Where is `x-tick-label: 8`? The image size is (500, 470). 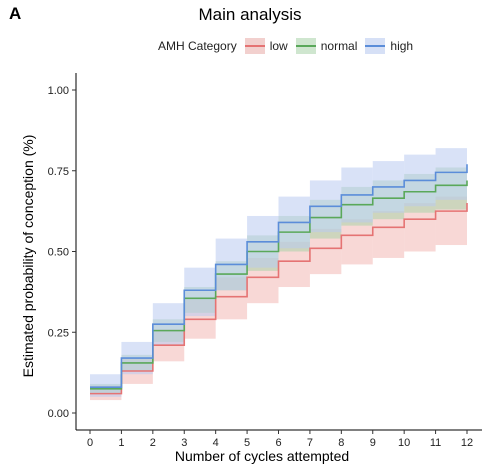 x-tick-label: 8 is located at coordinates (341, 443).